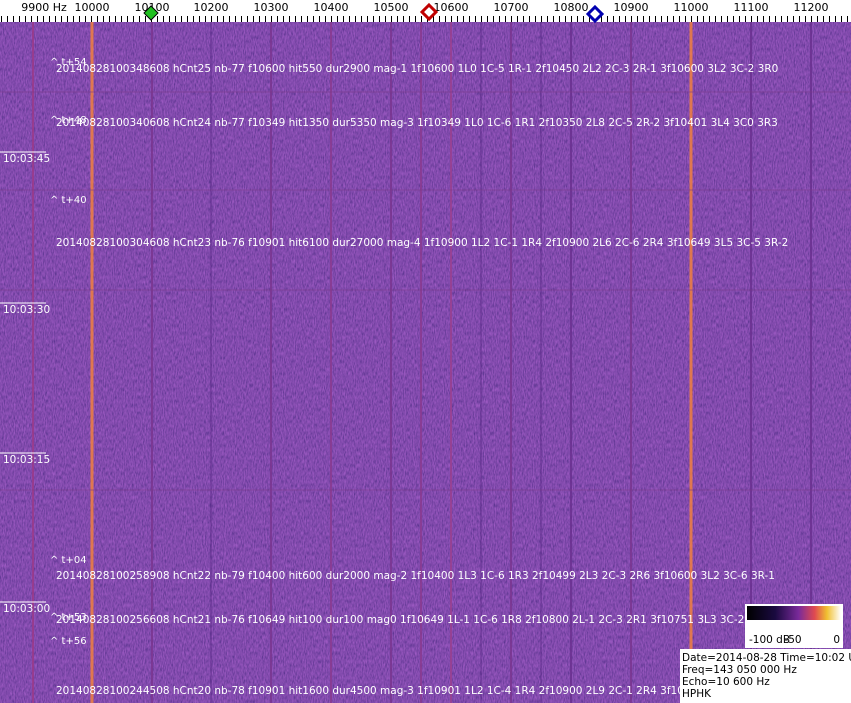  I want to click on ruler-label: 10900, so click(631, 7).